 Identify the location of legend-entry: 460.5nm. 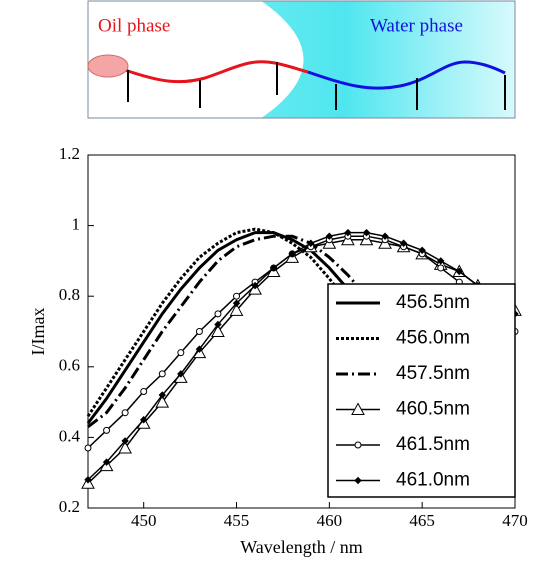
(403, 409).